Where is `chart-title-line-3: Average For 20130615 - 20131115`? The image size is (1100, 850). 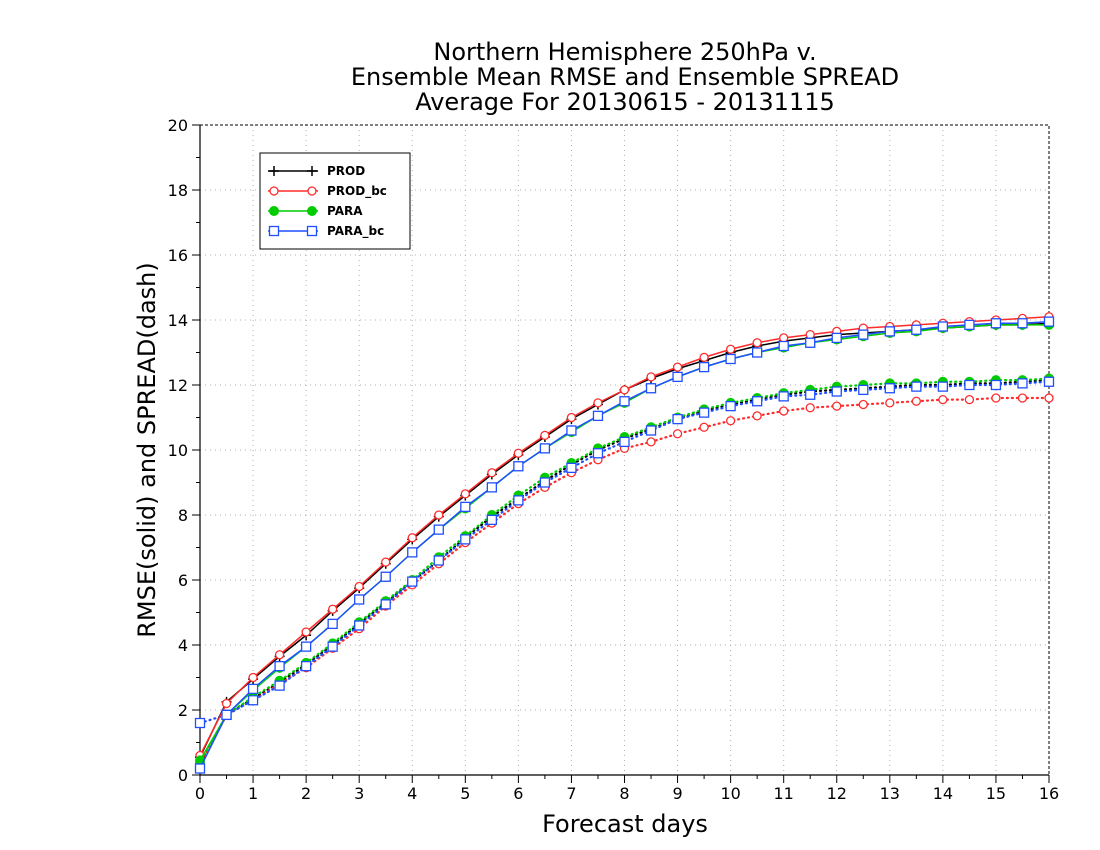 chart-title-line-3: Average For 20130615 - 20131115 is located at coordinates (625, 102).